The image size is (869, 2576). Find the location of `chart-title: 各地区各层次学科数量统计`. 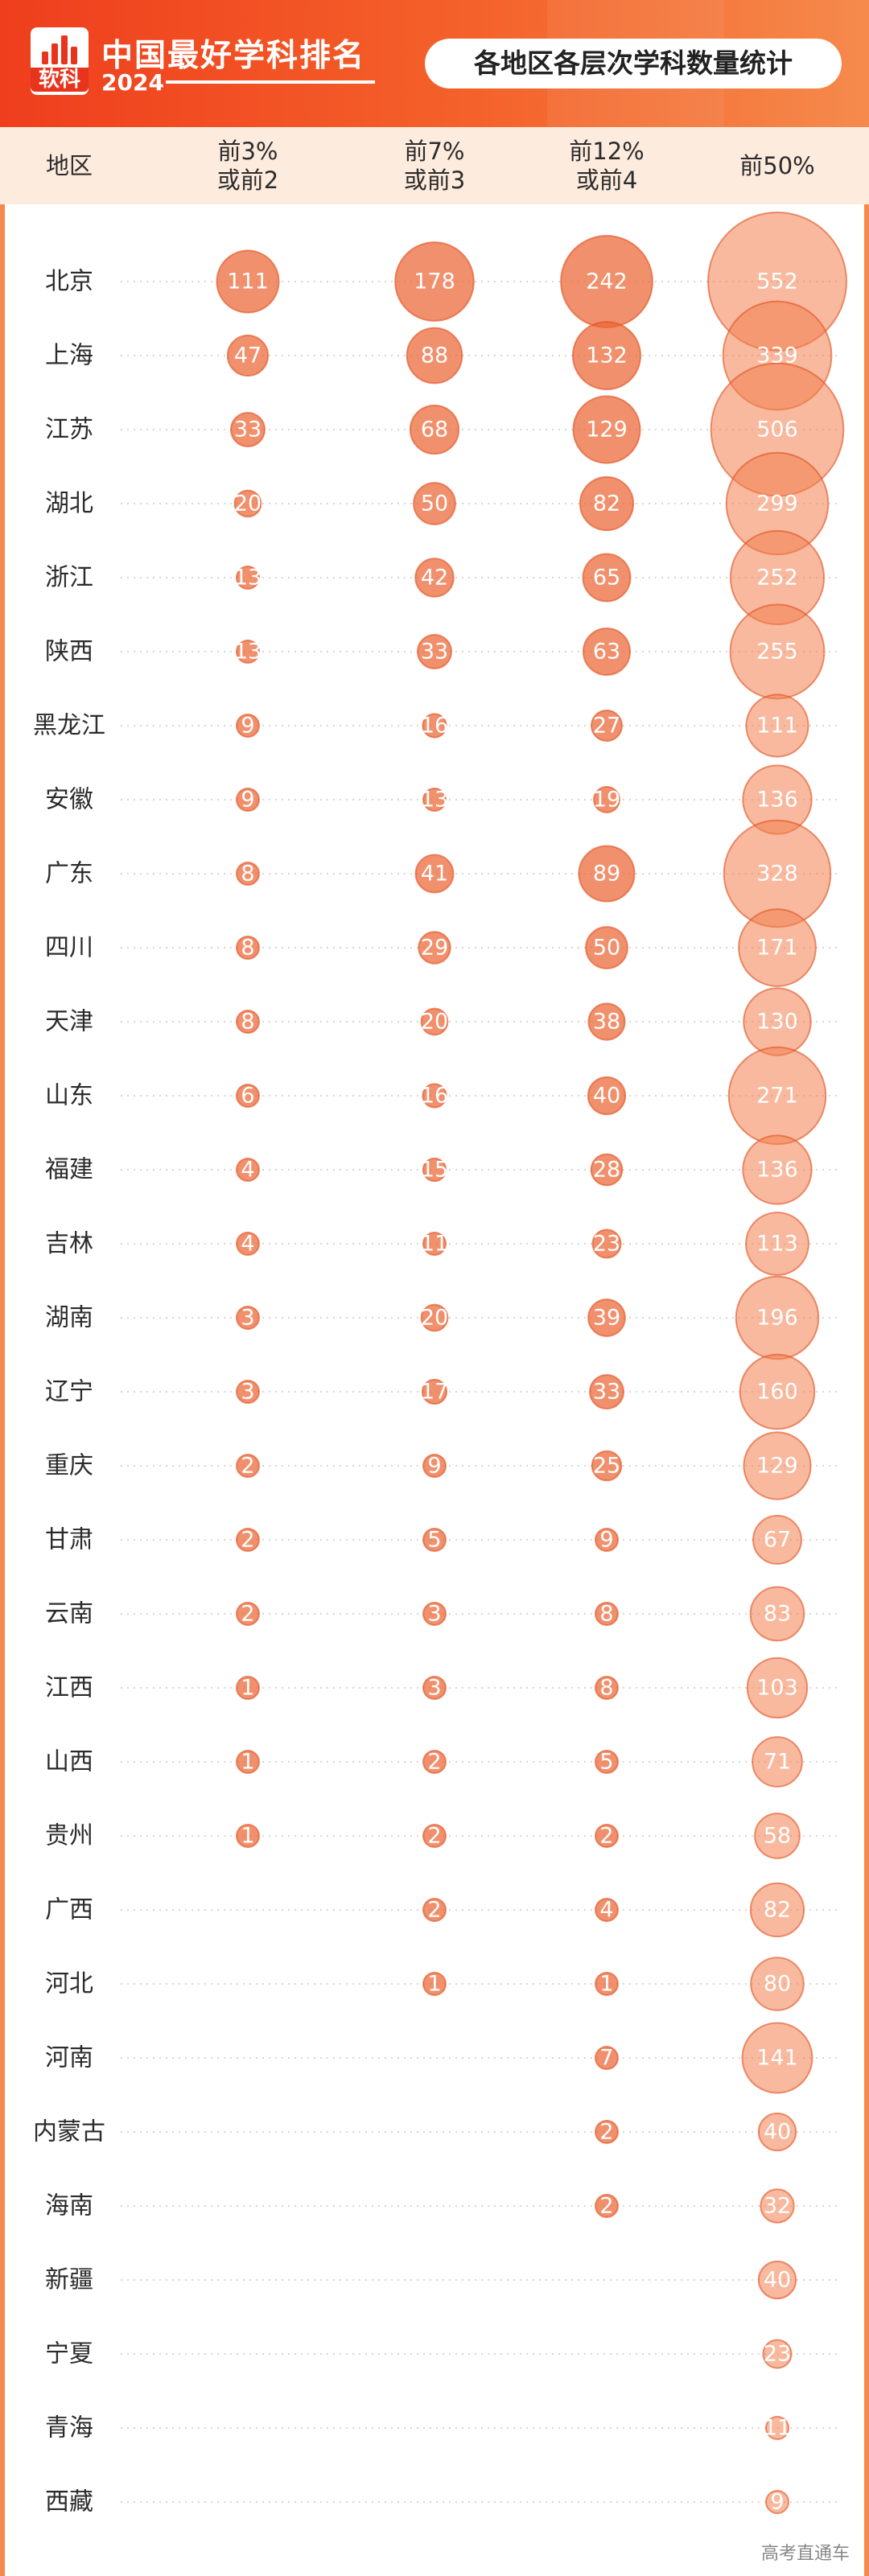

chart-title: 各地区各层次学科数量统计 is located at coordinates (633, 63).